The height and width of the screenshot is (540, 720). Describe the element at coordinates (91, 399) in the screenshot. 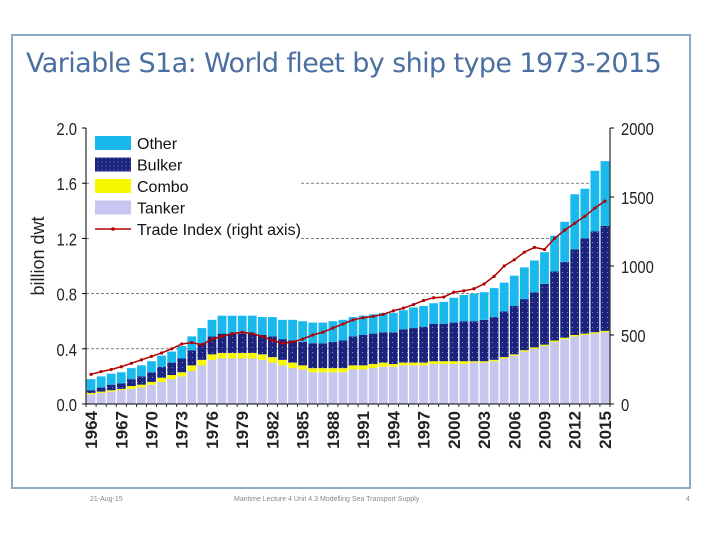

I see `bar-tanker-1964` at that location.